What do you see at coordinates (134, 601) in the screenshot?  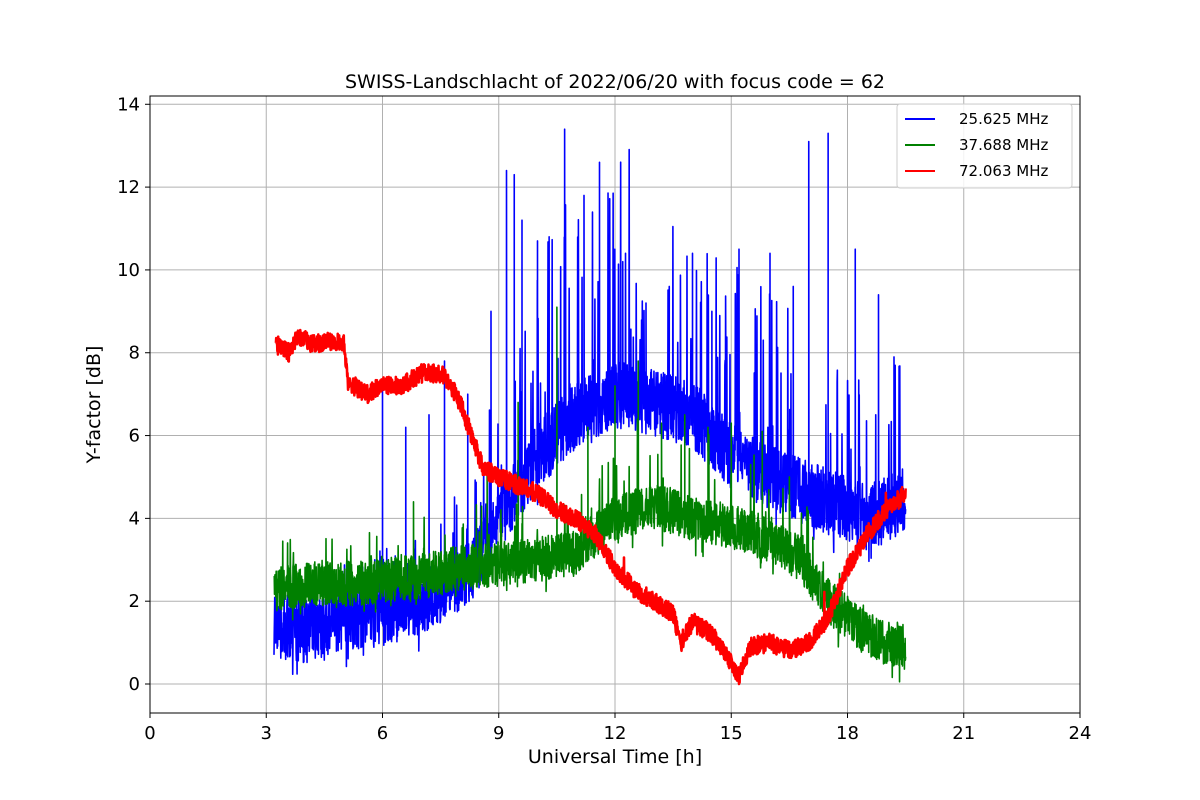 I see `y-tick-label: 2` at bounding box center [134, 601].